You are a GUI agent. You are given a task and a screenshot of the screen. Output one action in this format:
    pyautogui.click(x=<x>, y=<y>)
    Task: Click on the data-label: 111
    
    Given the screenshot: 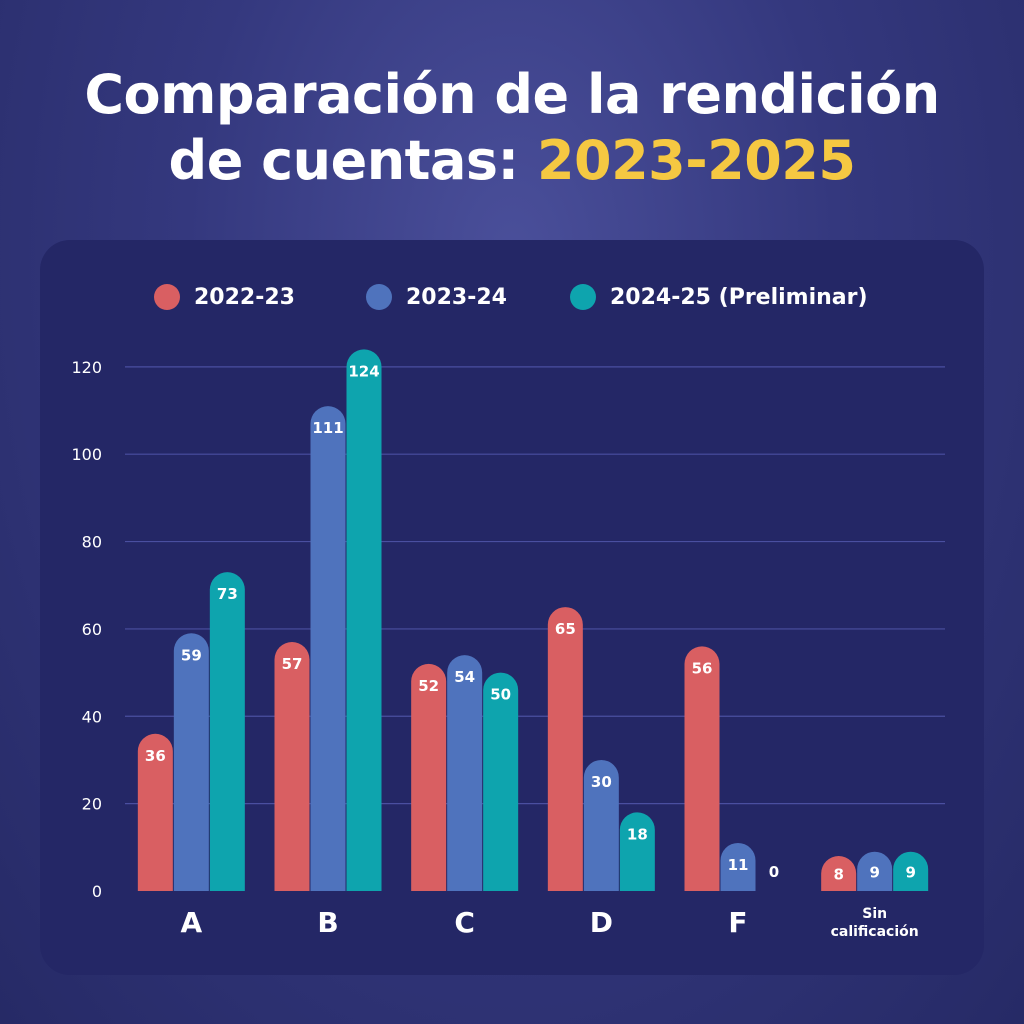 What is the action you would take?
    pyautogui.click(x=327, y=428)
    